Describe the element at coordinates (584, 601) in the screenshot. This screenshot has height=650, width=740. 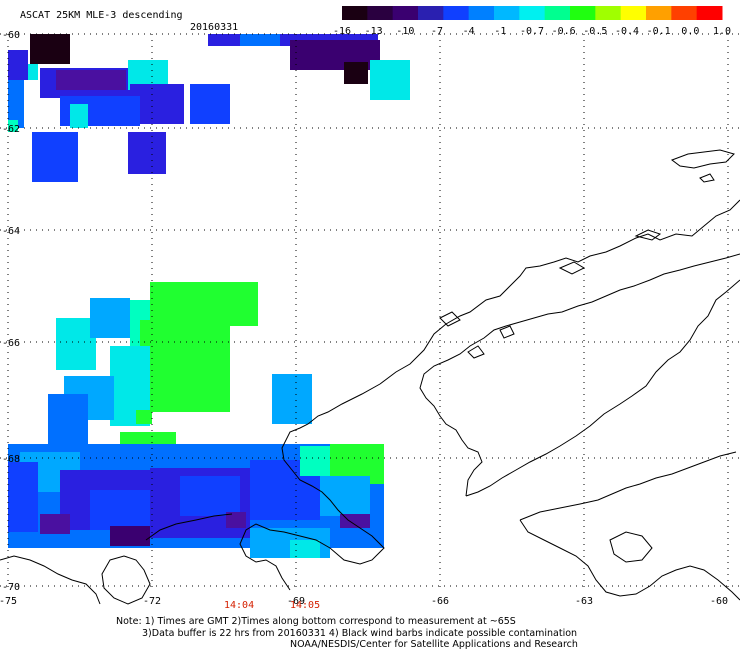
I see `lon-label: -63` at that location.